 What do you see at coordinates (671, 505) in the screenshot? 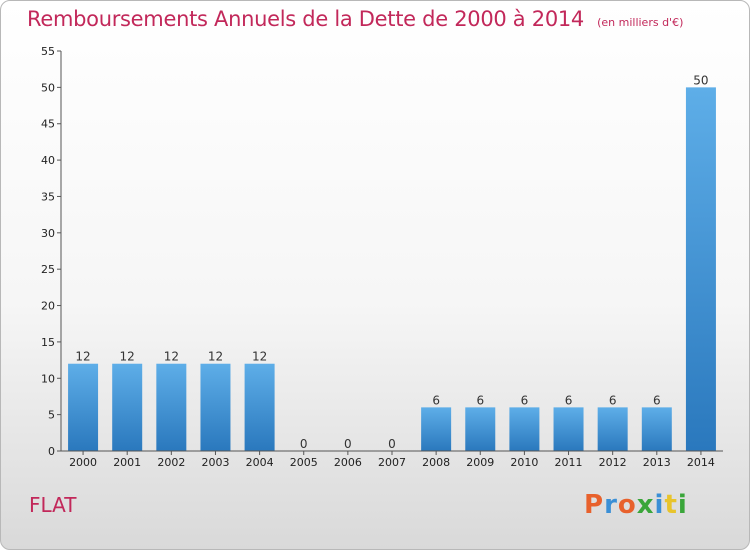
I see `logo-letter: t` at bounding box center [671, 505].